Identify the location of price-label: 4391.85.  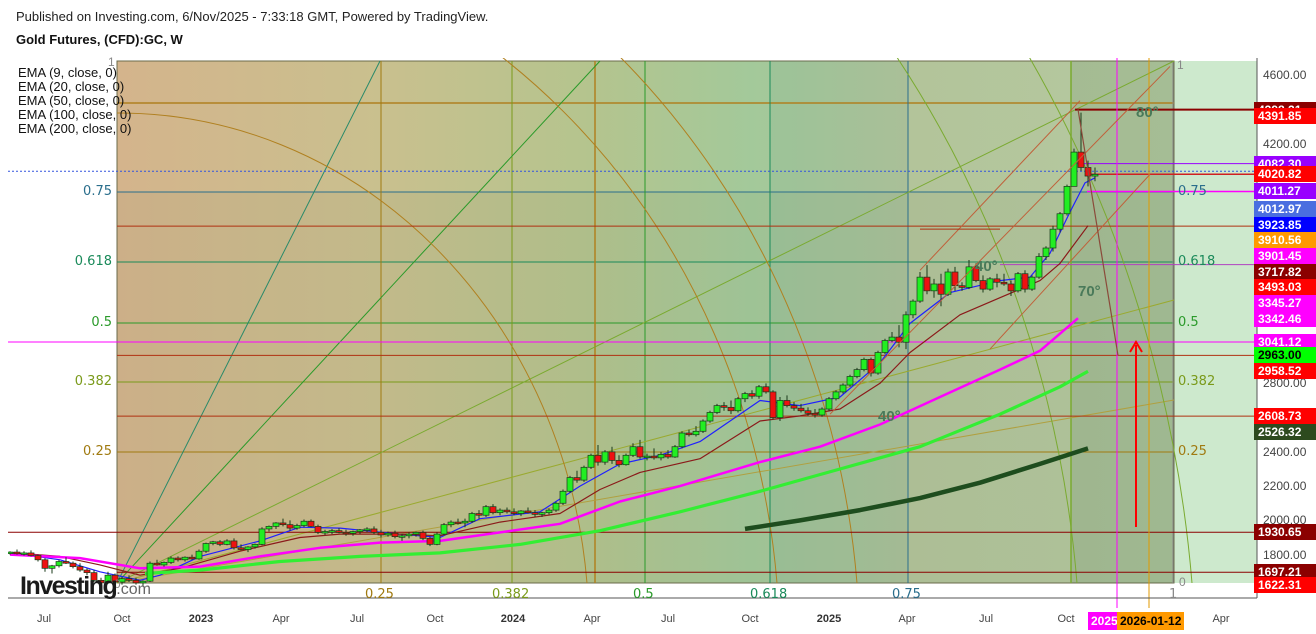
(1285, 116).